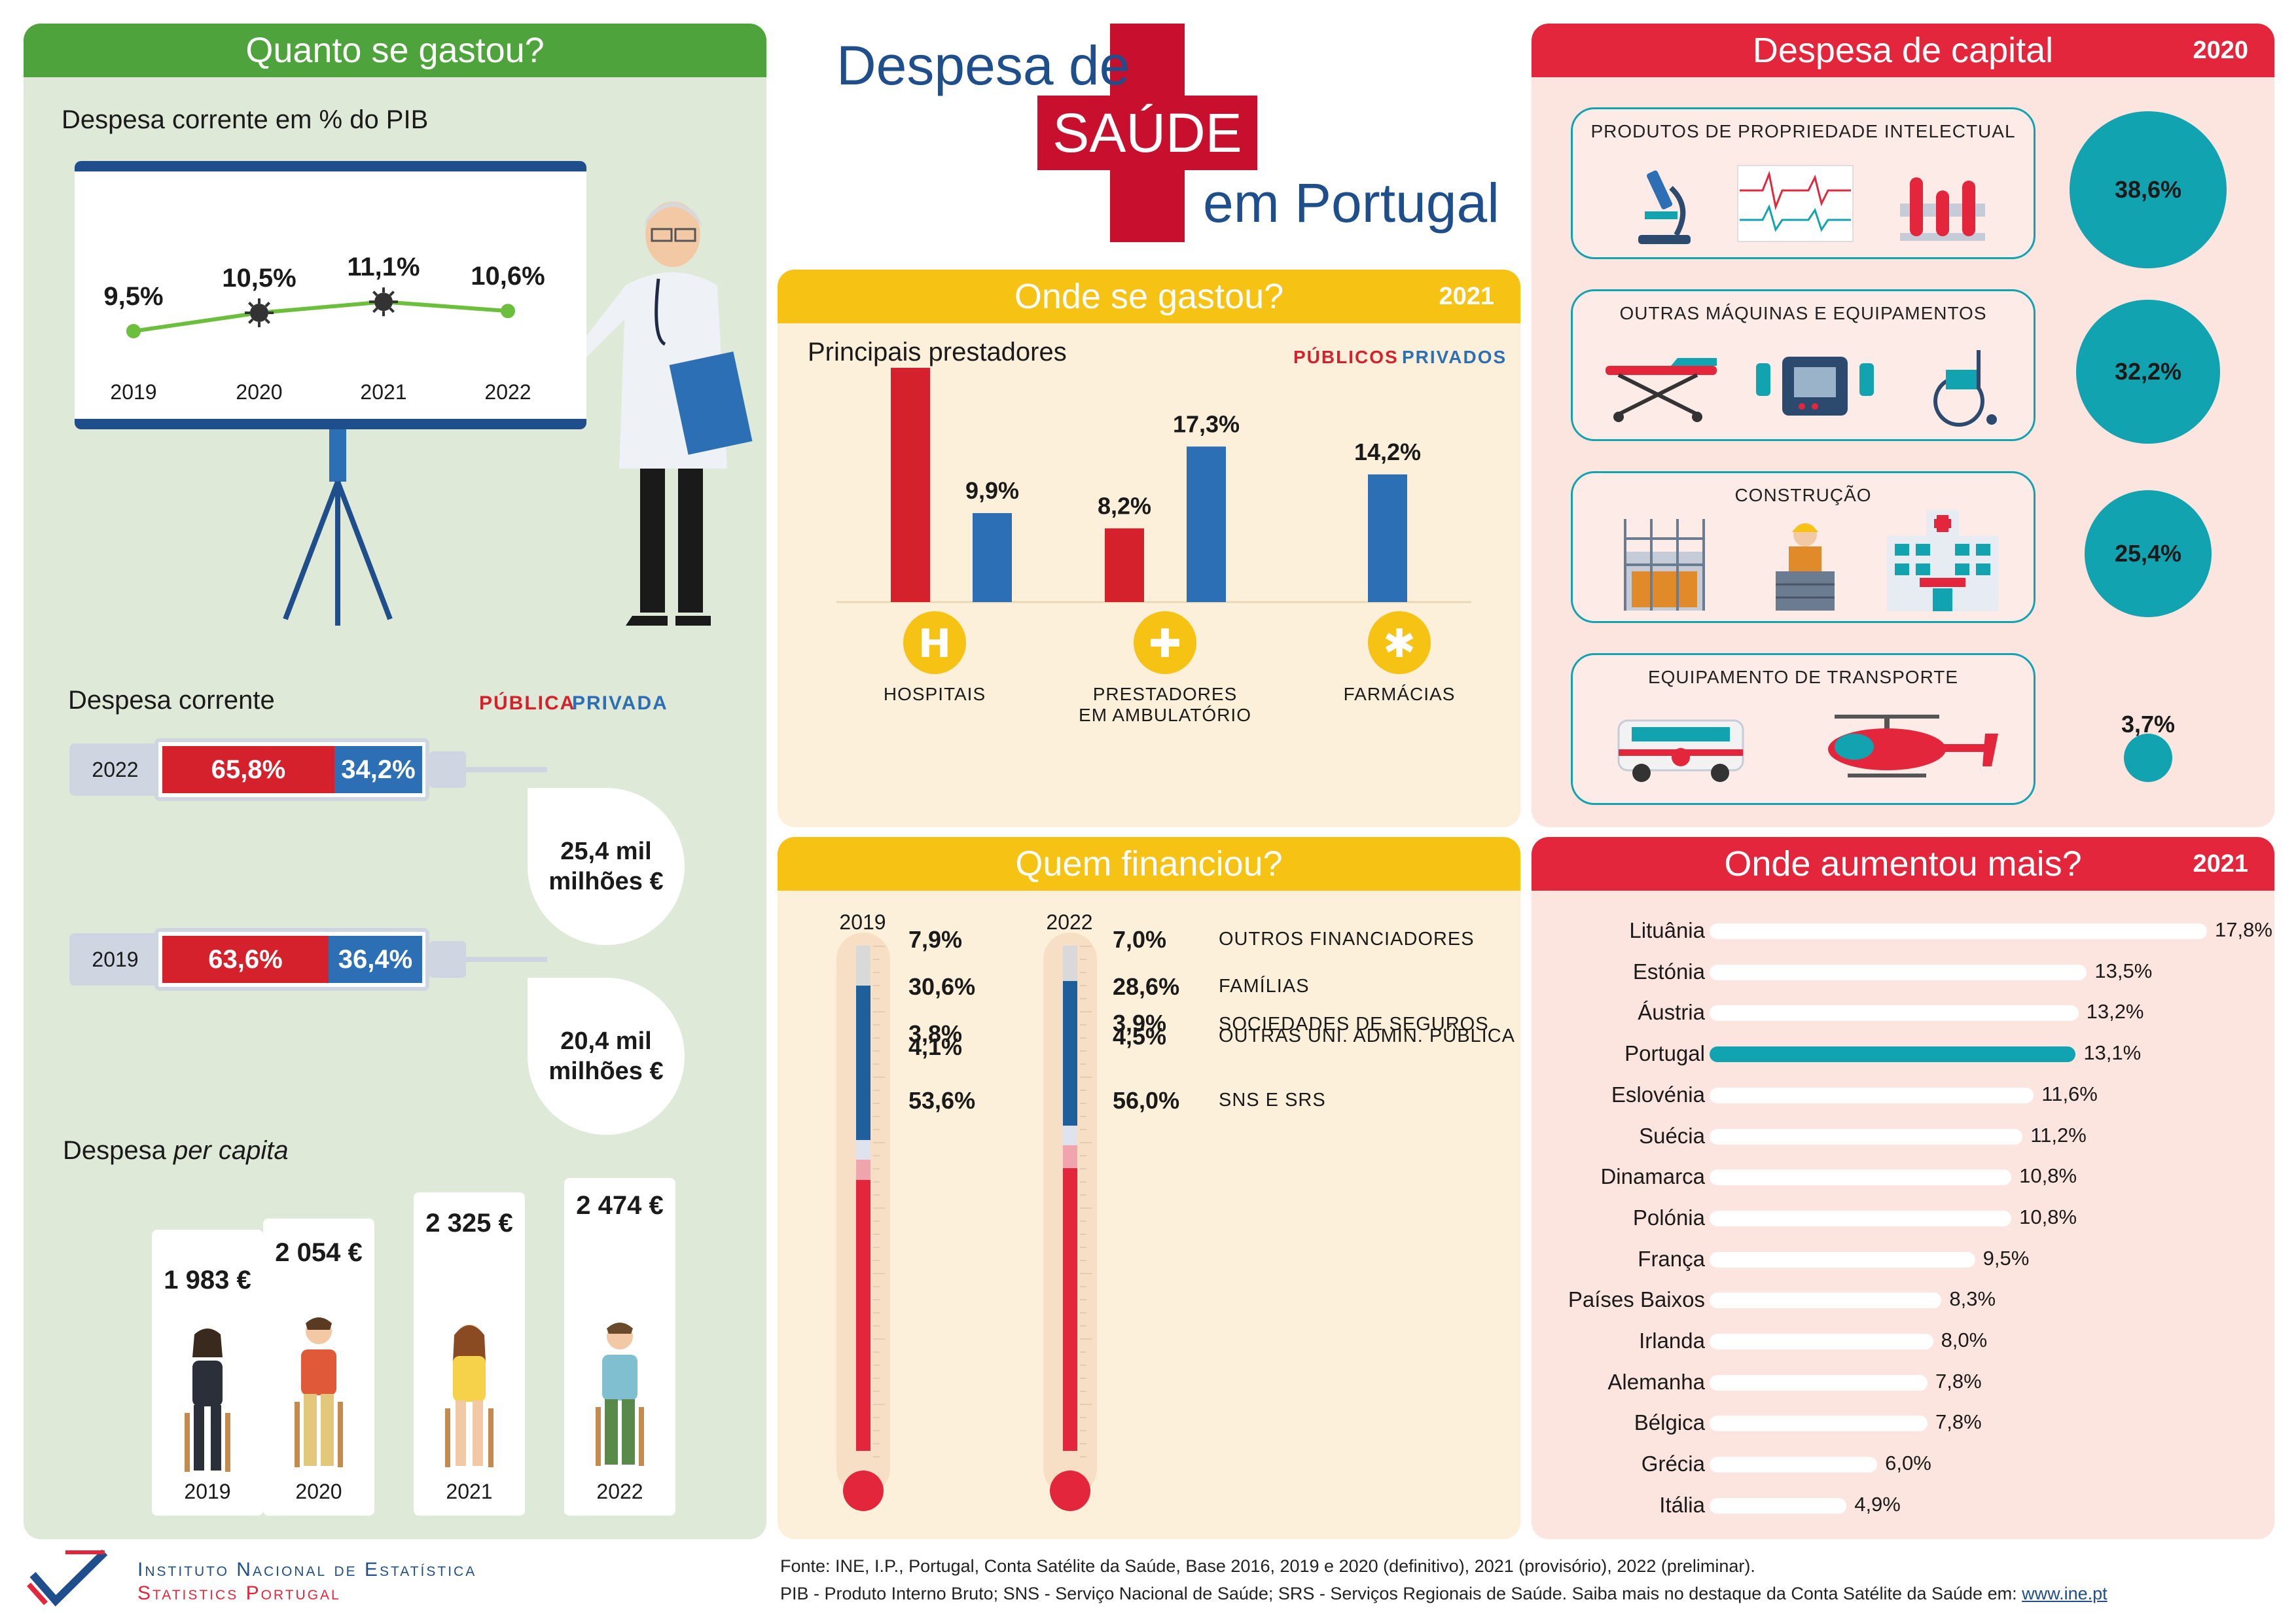 The height and width of the screenshot is (1623, 2296). What do you see at coordinates (1351, 203) in the screenshot?
I see `title-line3: em Portugal` at bounding box center [1351, 203].